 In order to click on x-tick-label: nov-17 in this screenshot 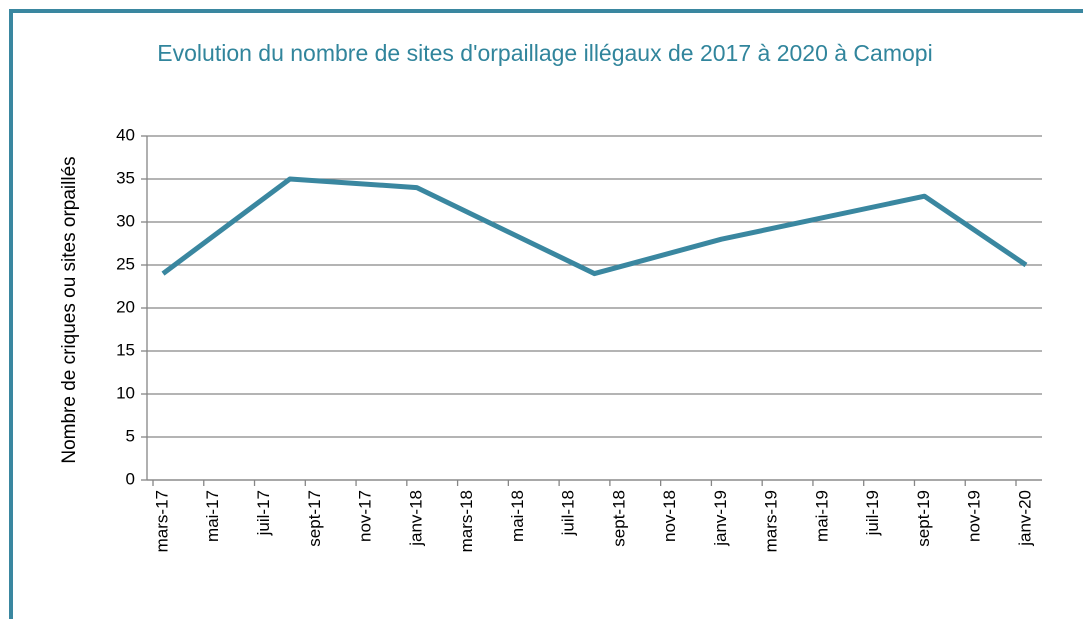, I will do `click(365, 516)`.